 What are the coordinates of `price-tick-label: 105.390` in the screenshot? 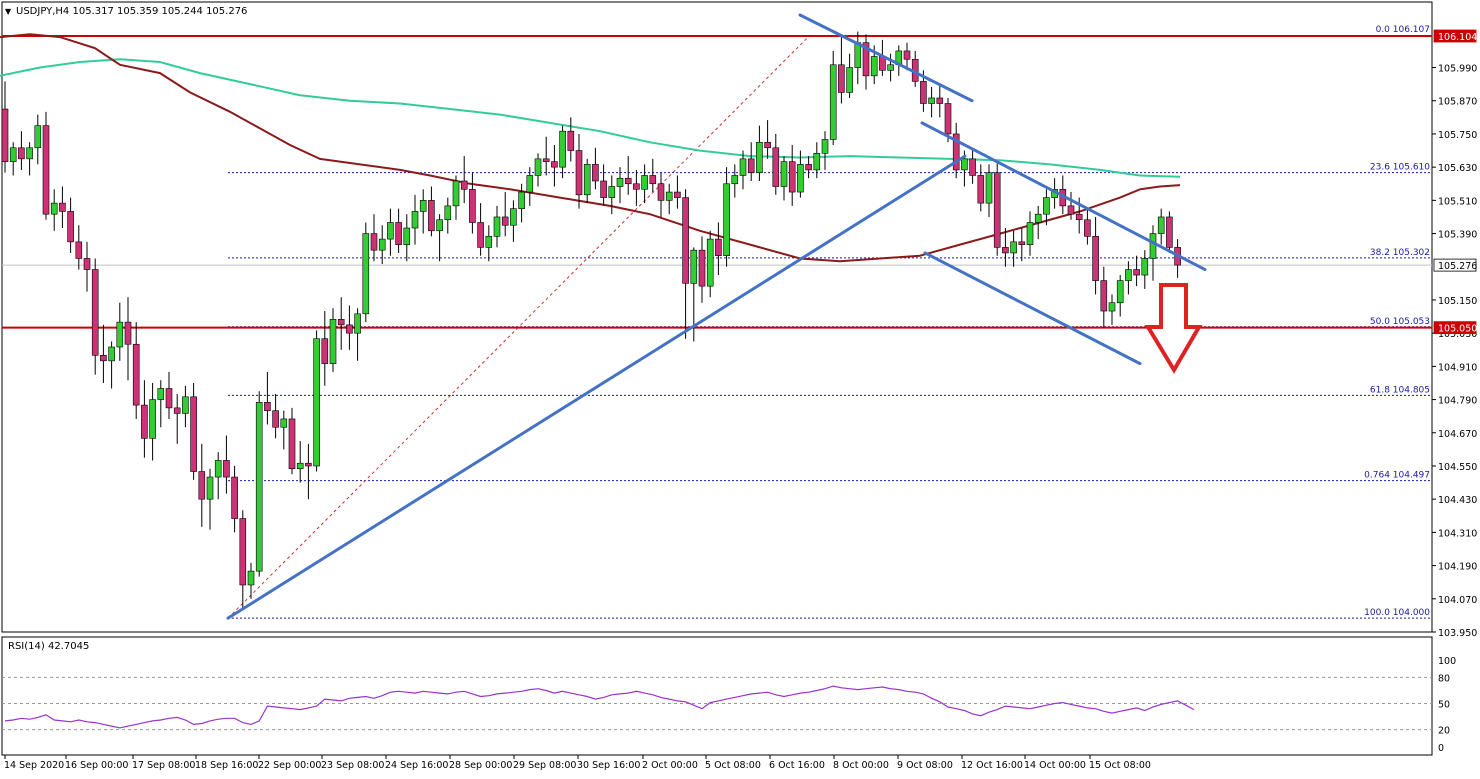 It's located at (1457, 235).